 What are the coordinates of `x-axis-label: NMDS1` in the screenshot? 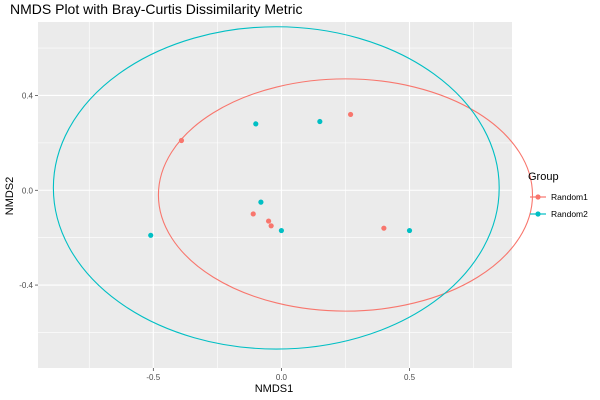 It's located at (274, 389).